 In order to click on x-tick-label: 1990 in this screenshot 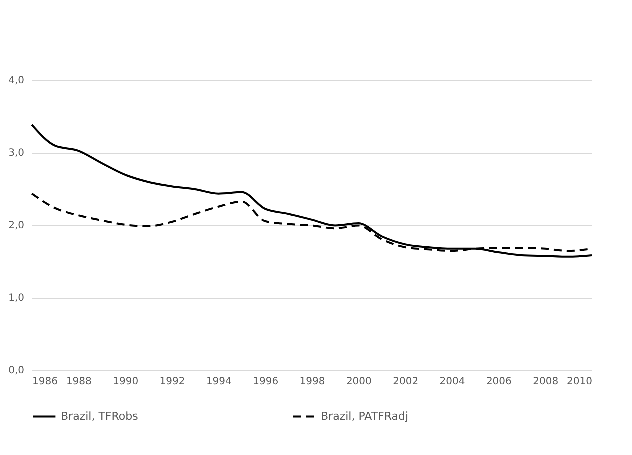, I will do `click(126, 382)`.